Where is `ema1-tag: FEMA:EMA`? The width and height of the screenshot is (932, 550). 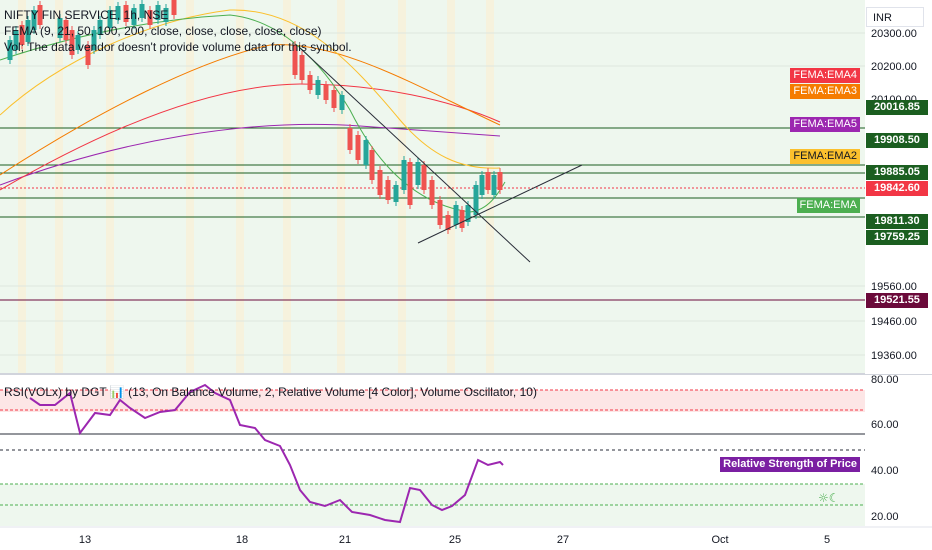 ema1-tag: FEMA:EMA is located at coordinates (828, 205).